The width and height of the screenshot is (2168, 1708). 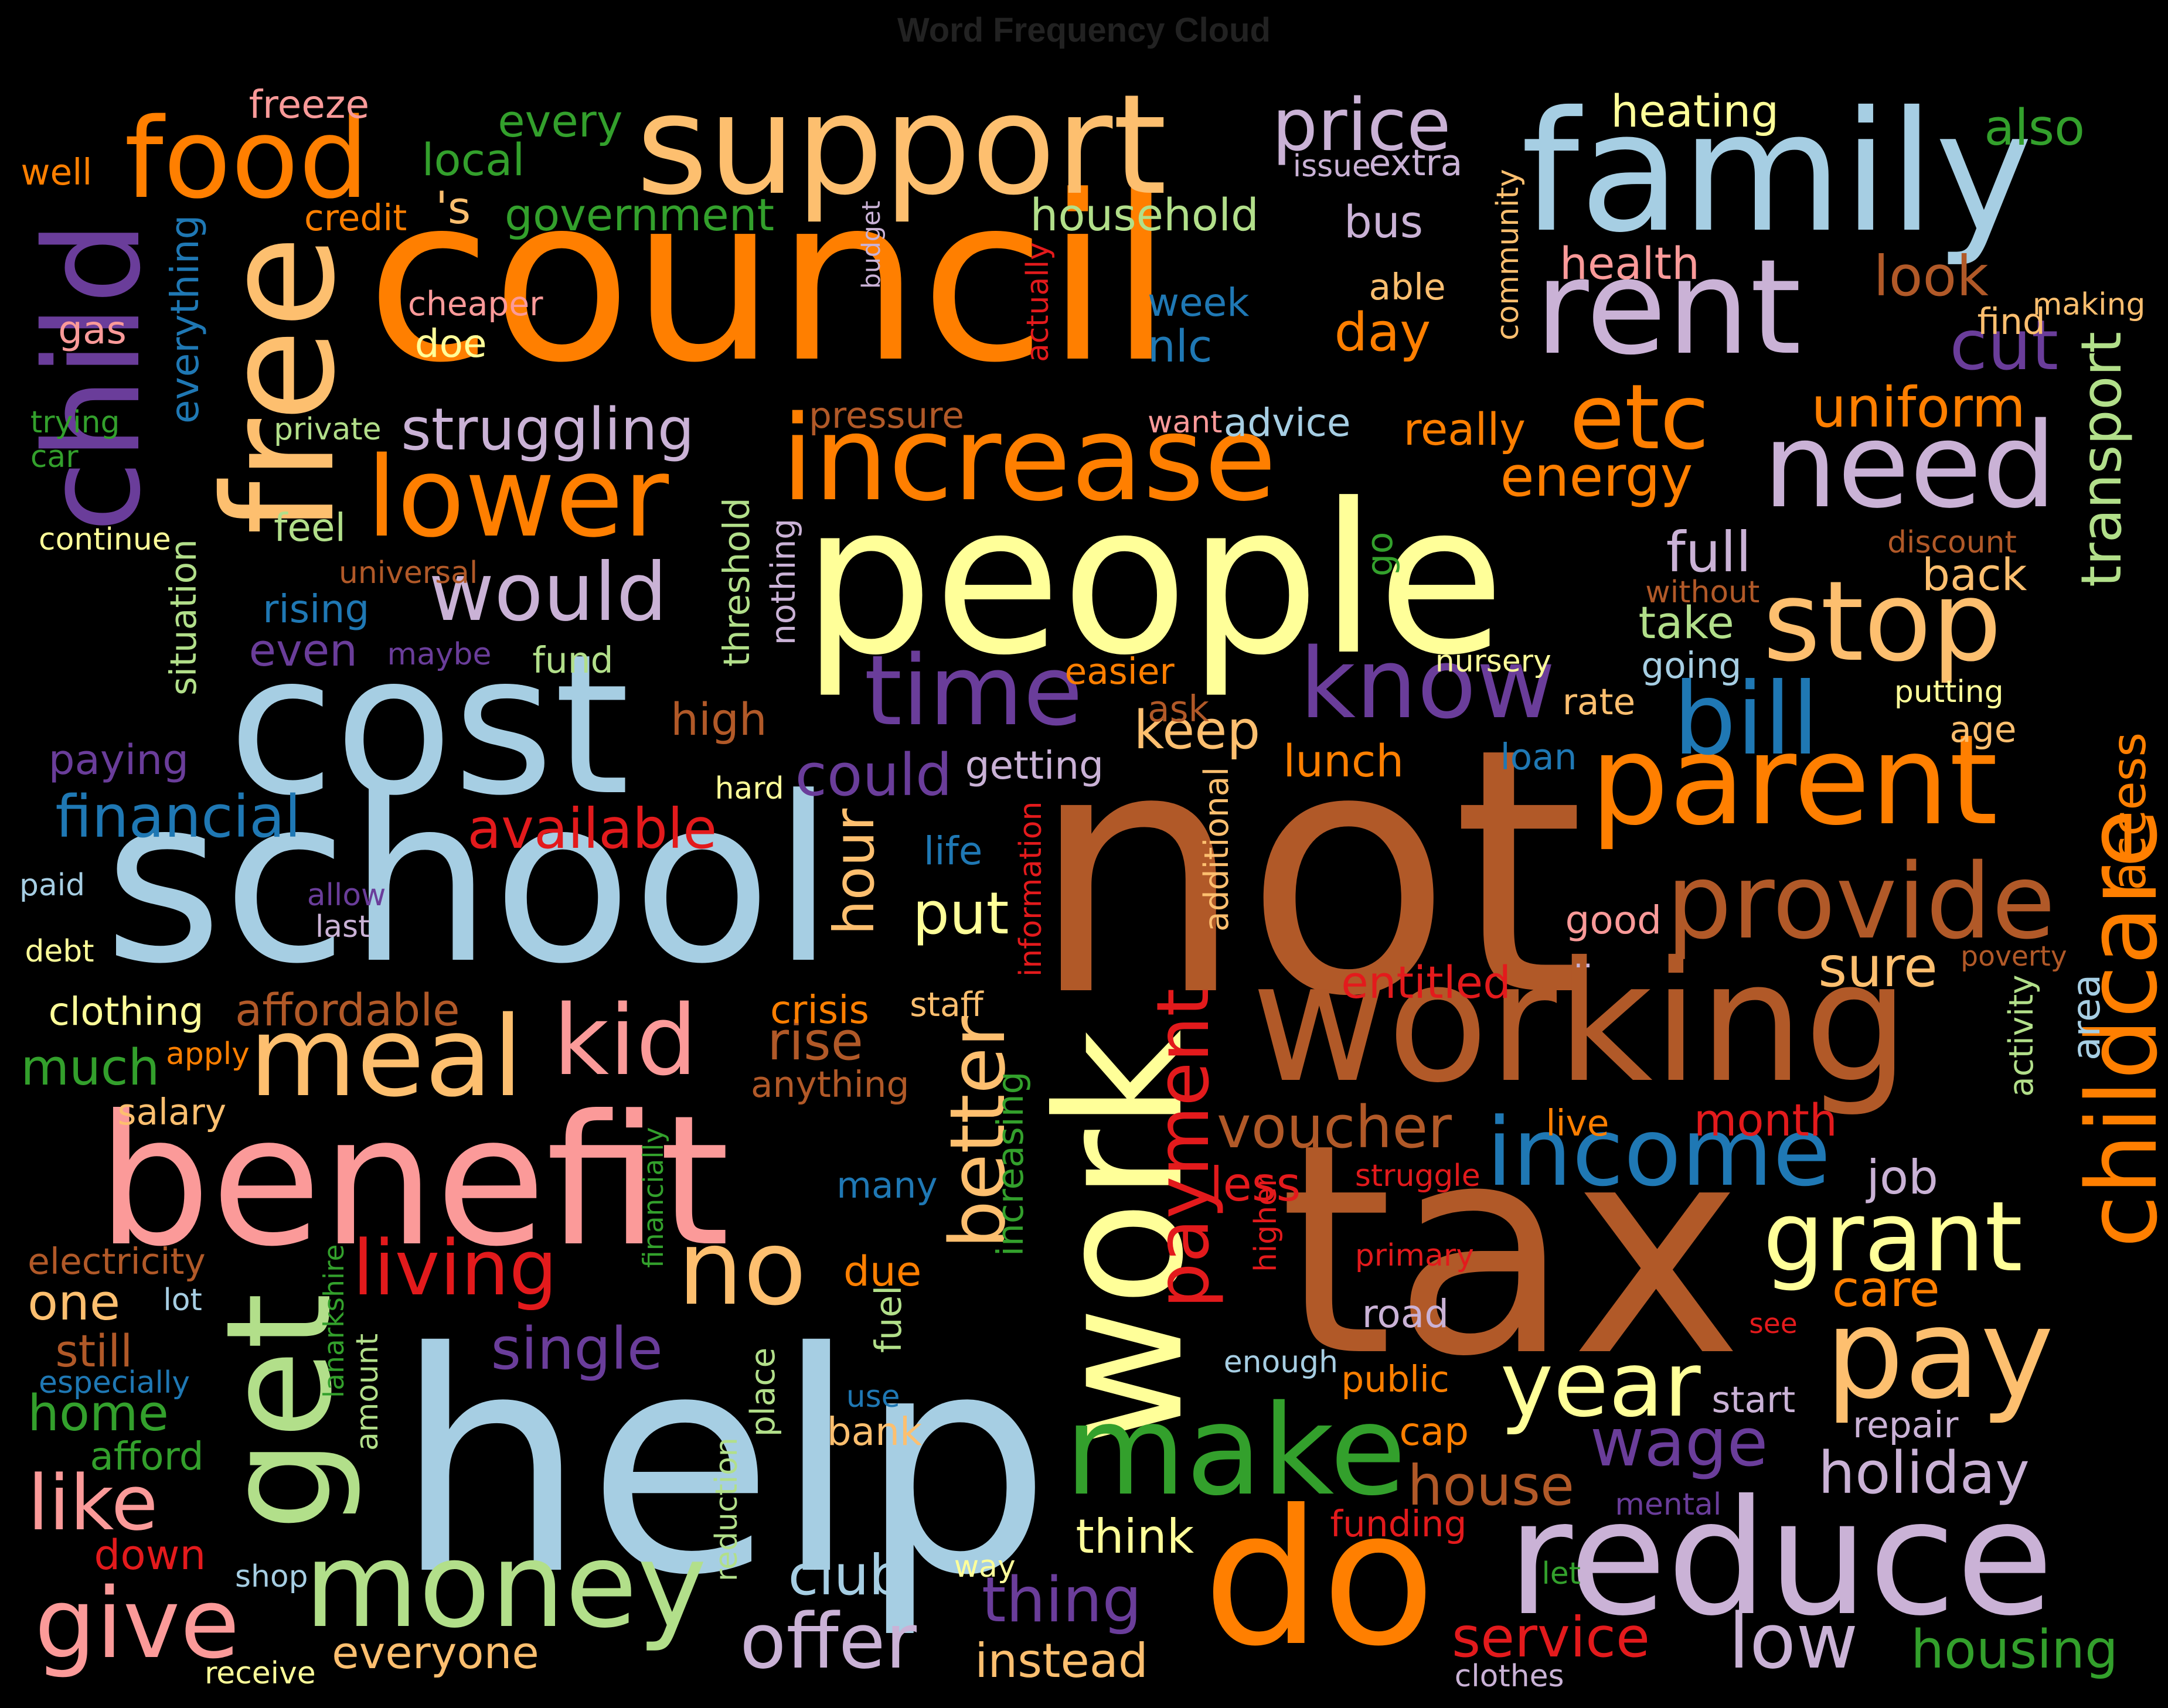 I want to click on word-every: every, so click(x=560, y=121).